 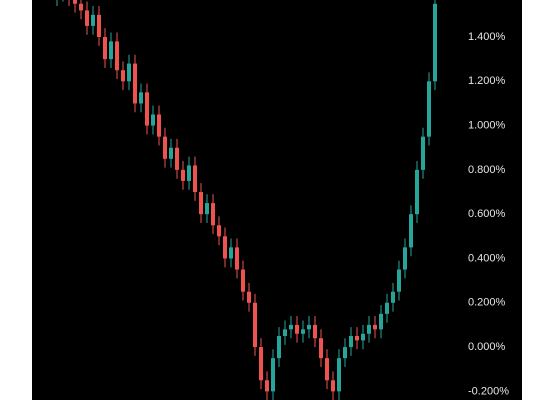 I want to click on y-tick-label: 0.800%, so click(x=487, y=170).